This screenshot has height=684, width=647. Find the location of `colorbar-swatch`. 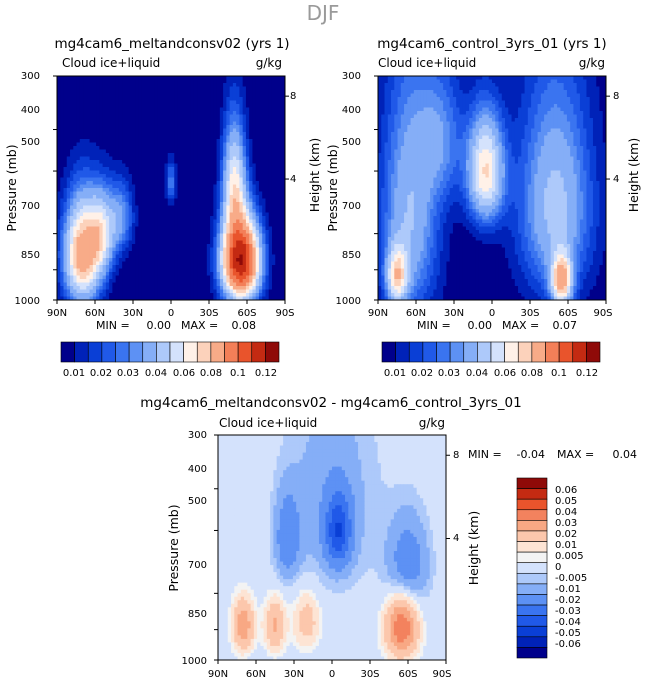

colorbar-swatch is located at coordinates (217, 352).